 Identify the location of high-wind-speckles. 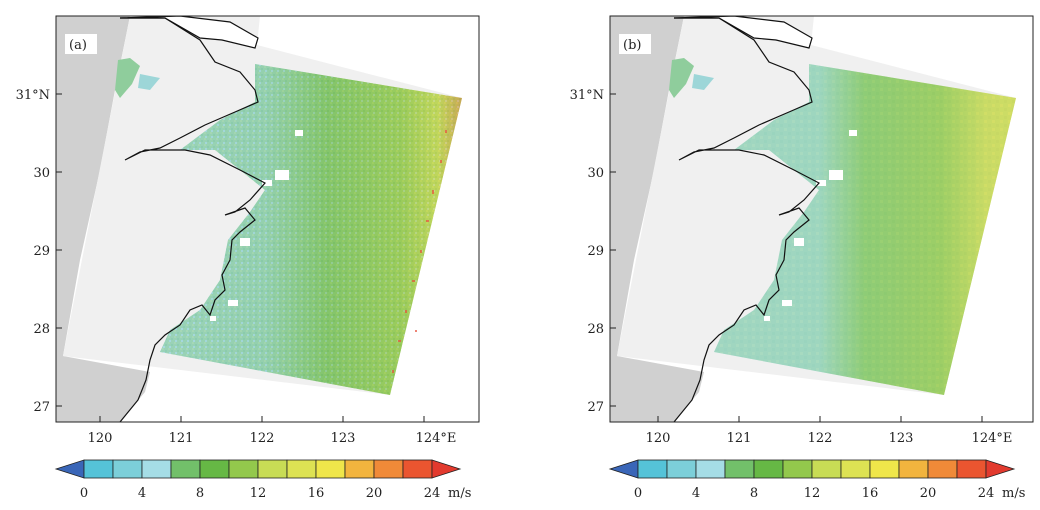
(419, 251).